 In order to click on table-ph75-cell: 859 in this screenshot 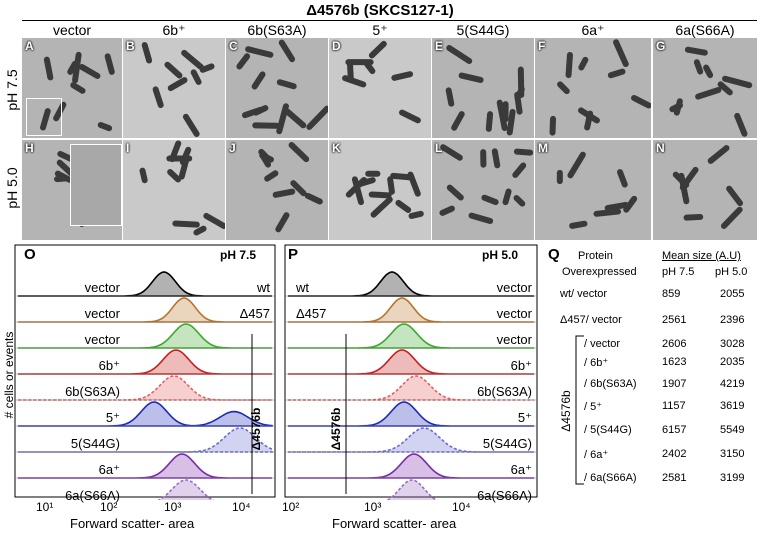, I will do `click(671, 294)`.